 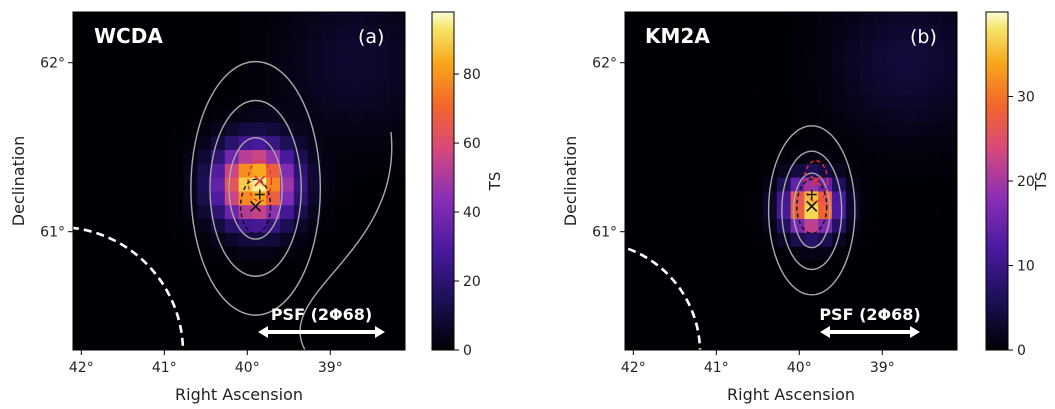 I want to click on panel-tag-b: (b), so click(x=923, y=37).